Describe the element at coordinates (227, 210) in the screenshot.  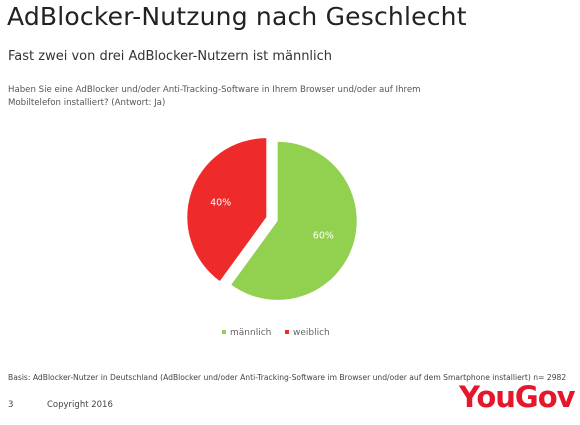
I see `pie-slice-weiblich` at that location.